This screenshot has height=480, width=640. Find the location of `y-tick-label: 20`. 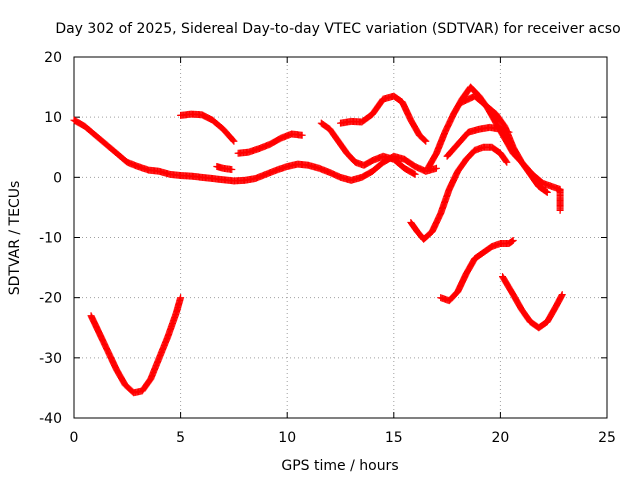

y-tick-label: 20 is located at coordinates (53, 58).